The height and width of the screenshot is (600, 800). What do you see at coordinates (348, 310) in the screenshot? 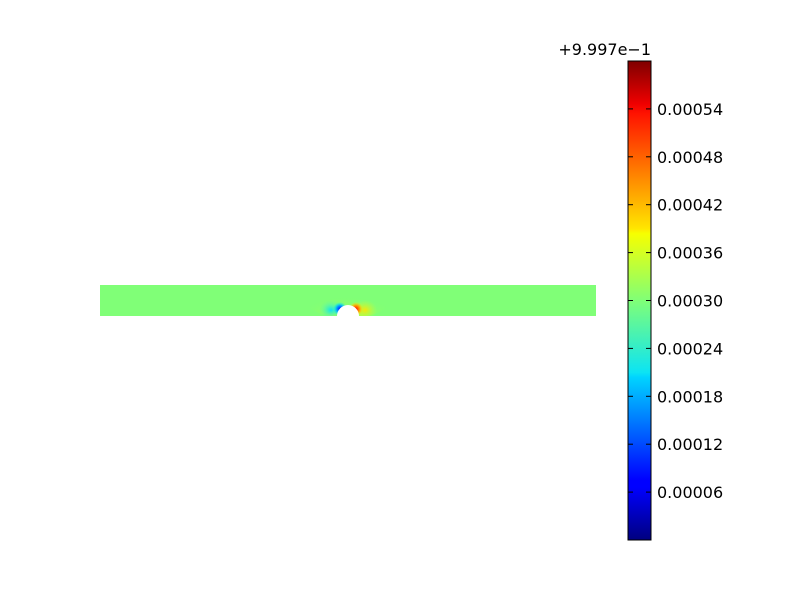
I see `obstacle` at bounding box center [348, 310].